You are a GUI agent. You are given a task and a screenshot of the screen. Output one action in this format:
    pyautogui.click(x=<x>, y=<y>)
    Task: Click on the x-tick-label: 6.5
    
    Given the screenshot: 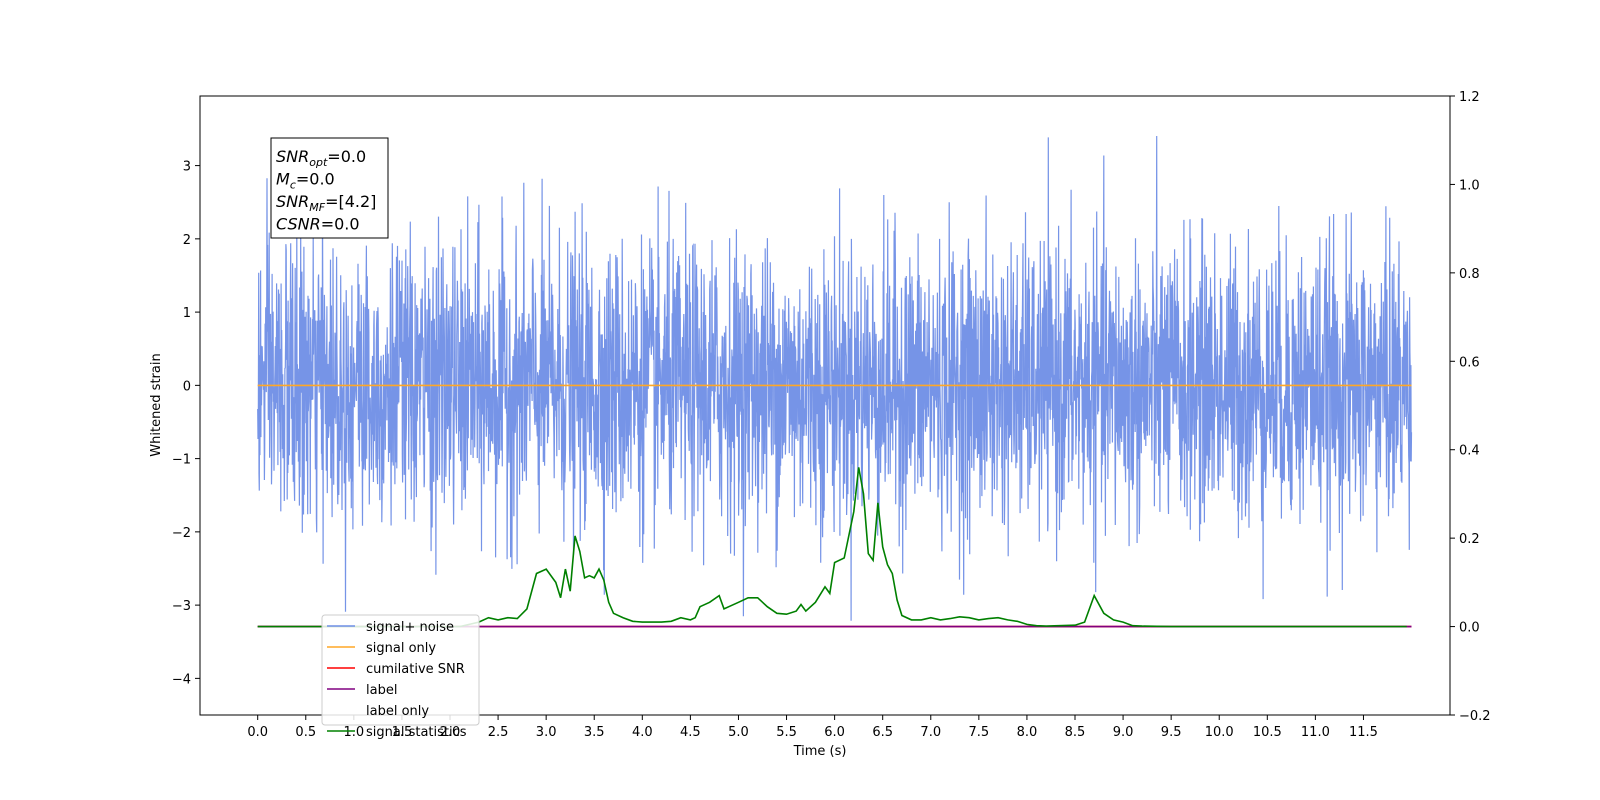 What is the action you would take?
    pyautogui.click(x=882, y=732)
    